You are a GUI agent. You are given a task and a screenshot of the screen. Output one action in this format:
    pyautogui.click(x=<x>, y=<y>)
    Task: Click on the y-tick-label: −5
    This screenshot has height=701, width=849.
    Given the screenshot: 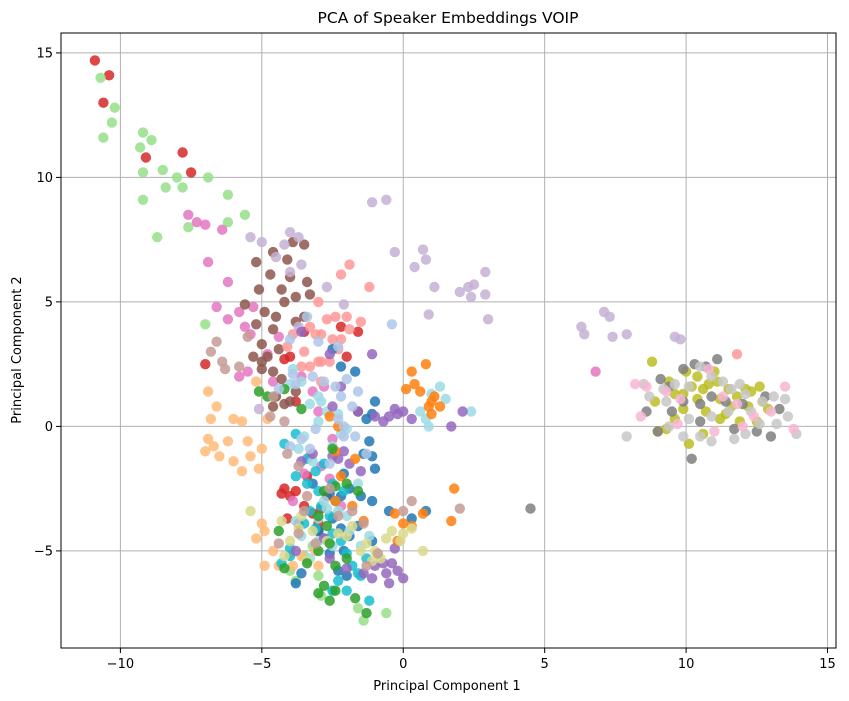 What is the action you would take?
    pyautogui.click(x=43, y=551)
    